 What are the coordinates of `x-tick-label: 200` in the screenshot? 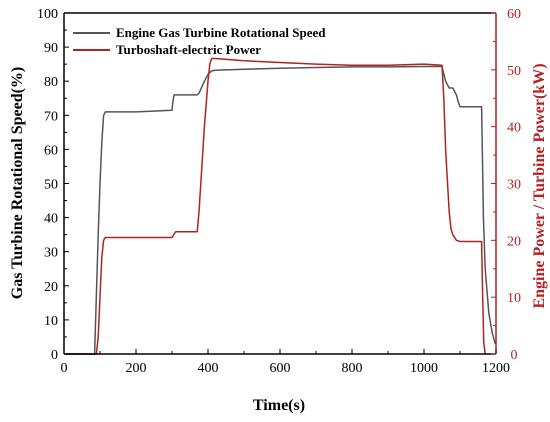 It's located at (136, 368).